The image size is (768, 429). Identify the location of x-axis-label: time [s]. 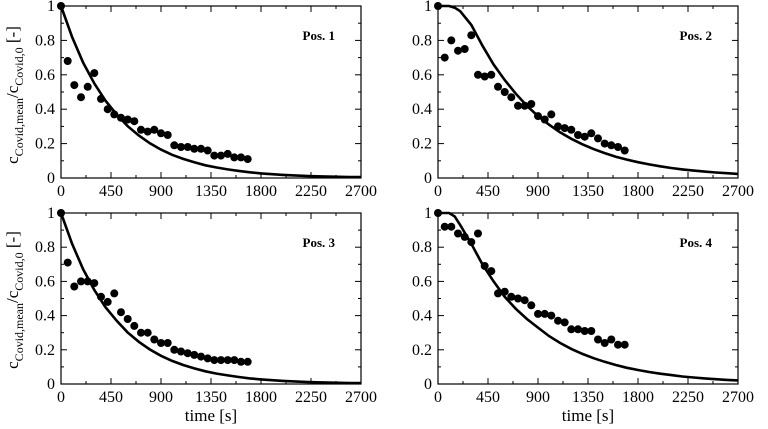
(211, 415).